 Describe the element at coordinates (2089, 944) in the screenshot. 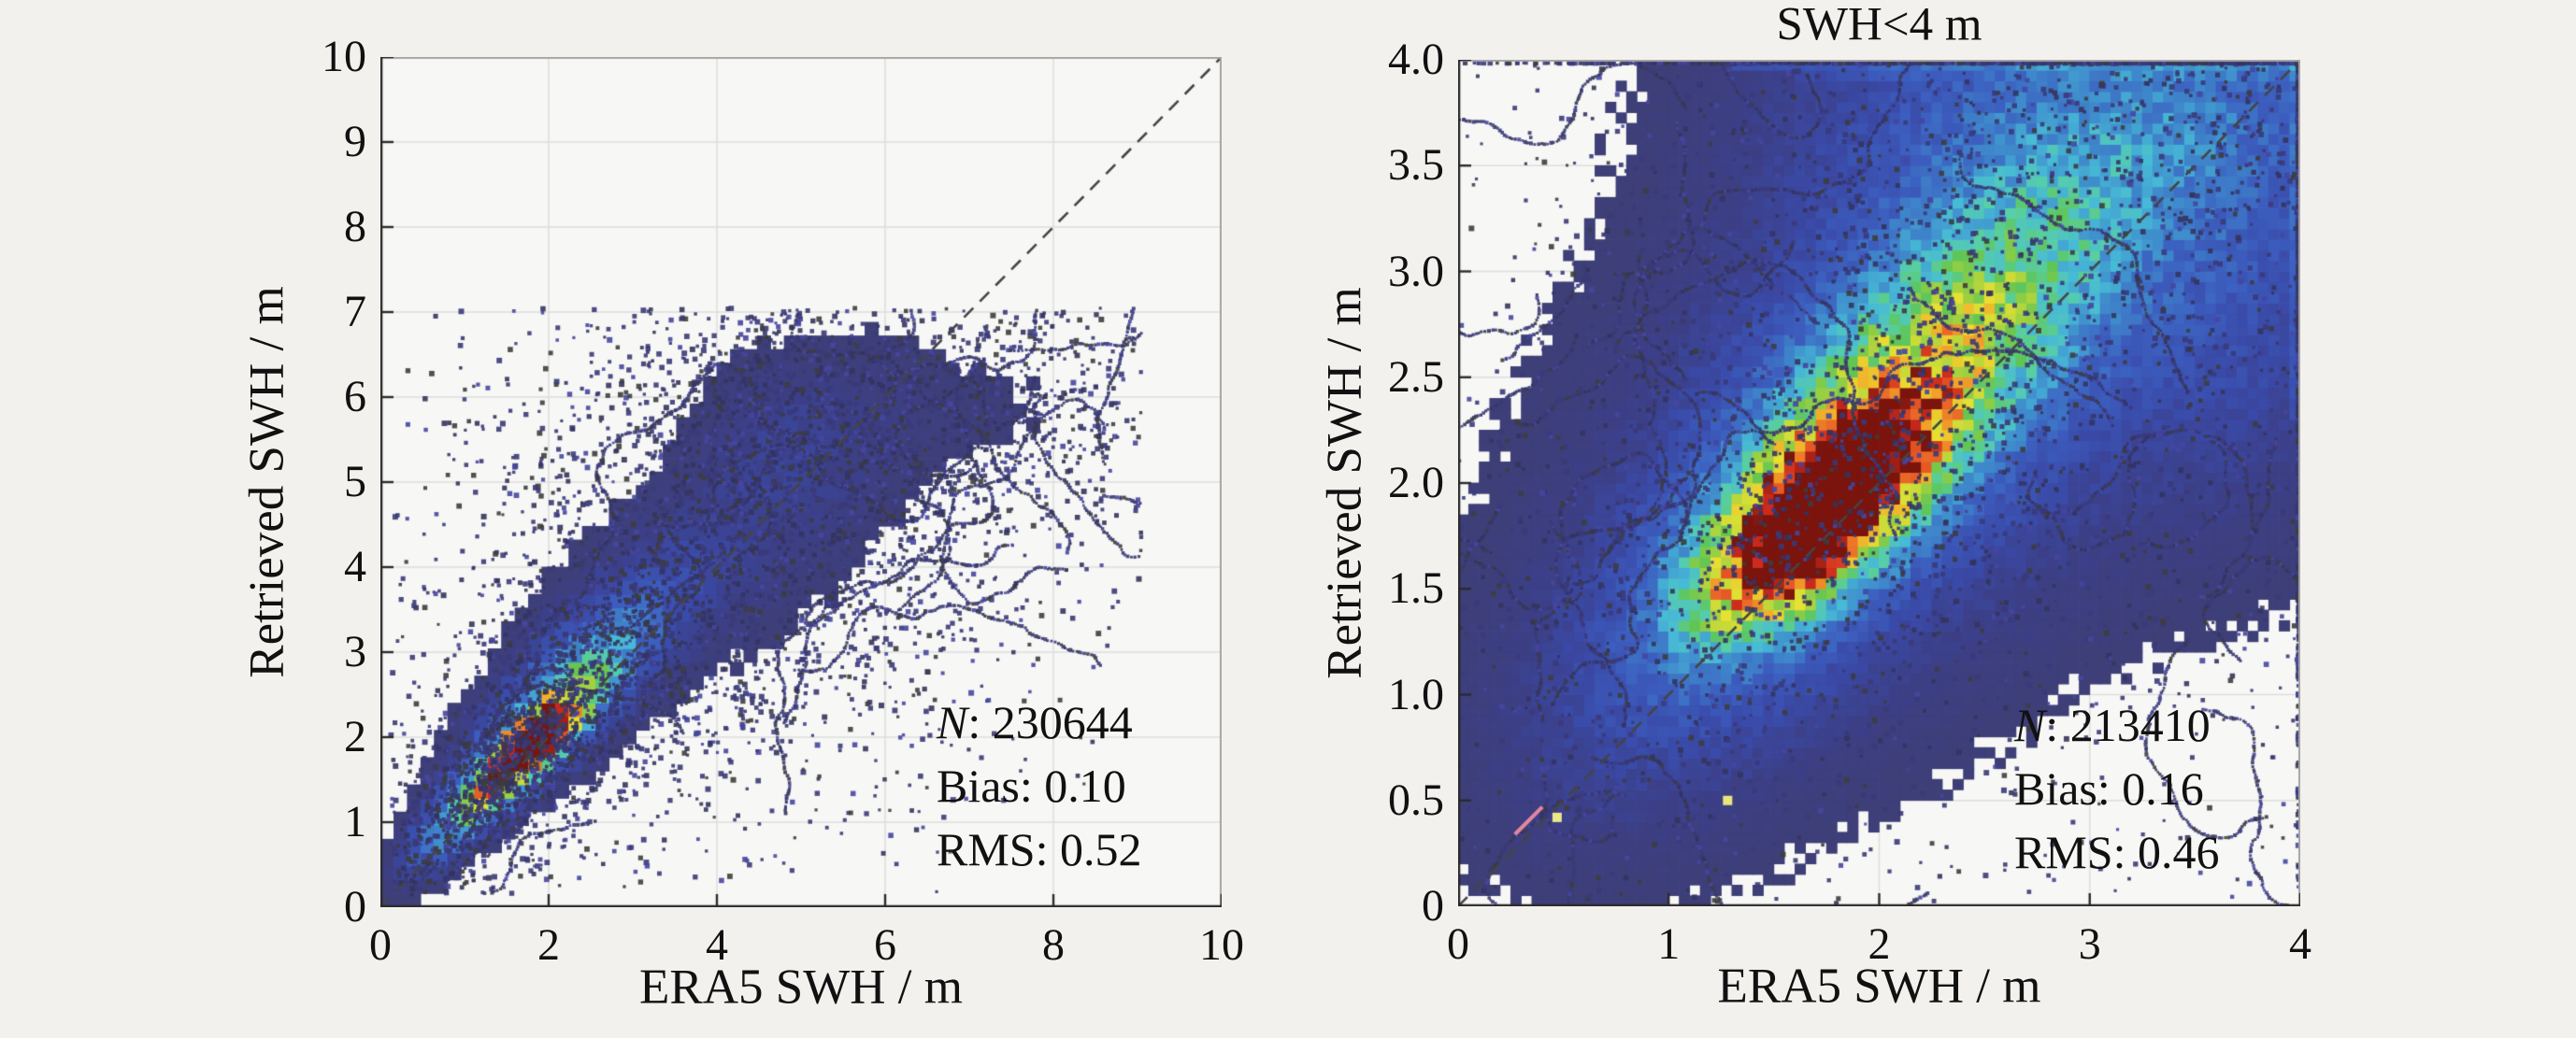

I see `x-tick-label: 3` at that location.